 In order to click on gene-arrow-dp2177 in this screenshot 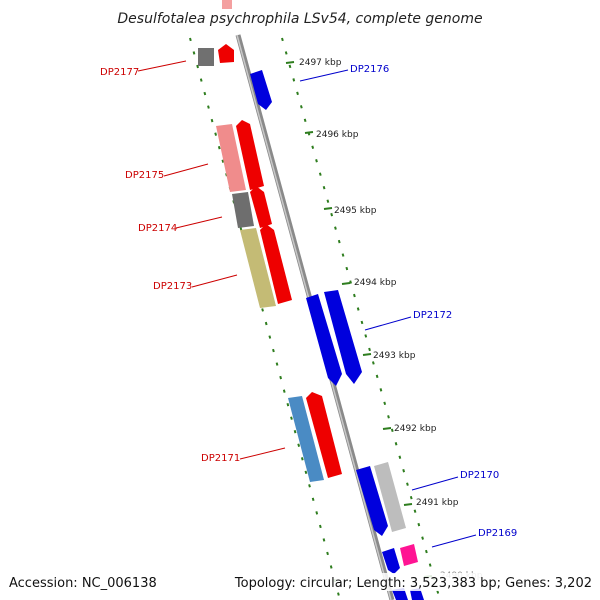, I will do `click(226, 53)`.